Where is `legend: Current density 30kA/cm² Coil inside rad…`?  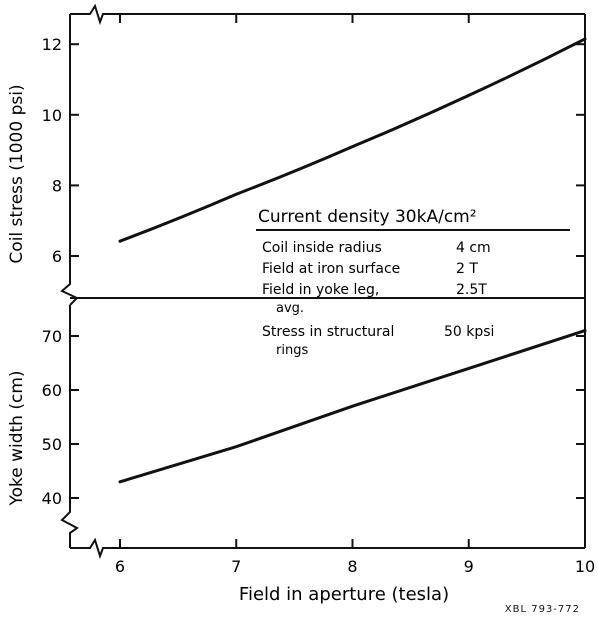 legend: Current density 30kA/cm² Coil inside rad… is located at coordinates (413, 282).